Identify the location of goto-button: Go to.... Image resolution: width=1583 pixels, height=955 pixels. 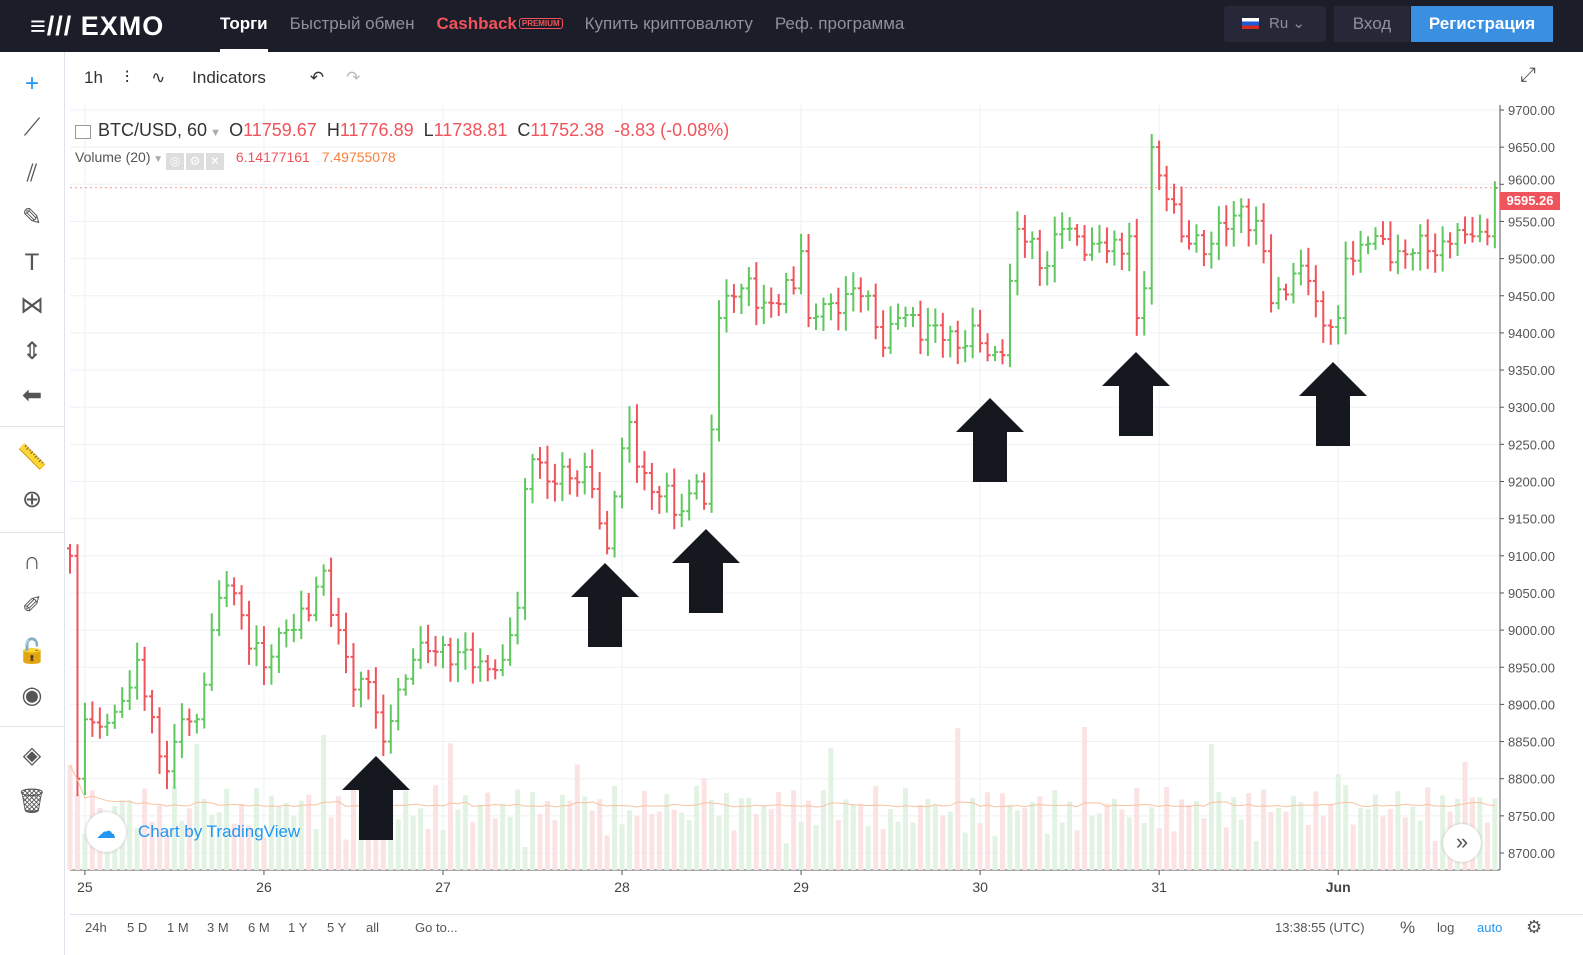
(436, 927).